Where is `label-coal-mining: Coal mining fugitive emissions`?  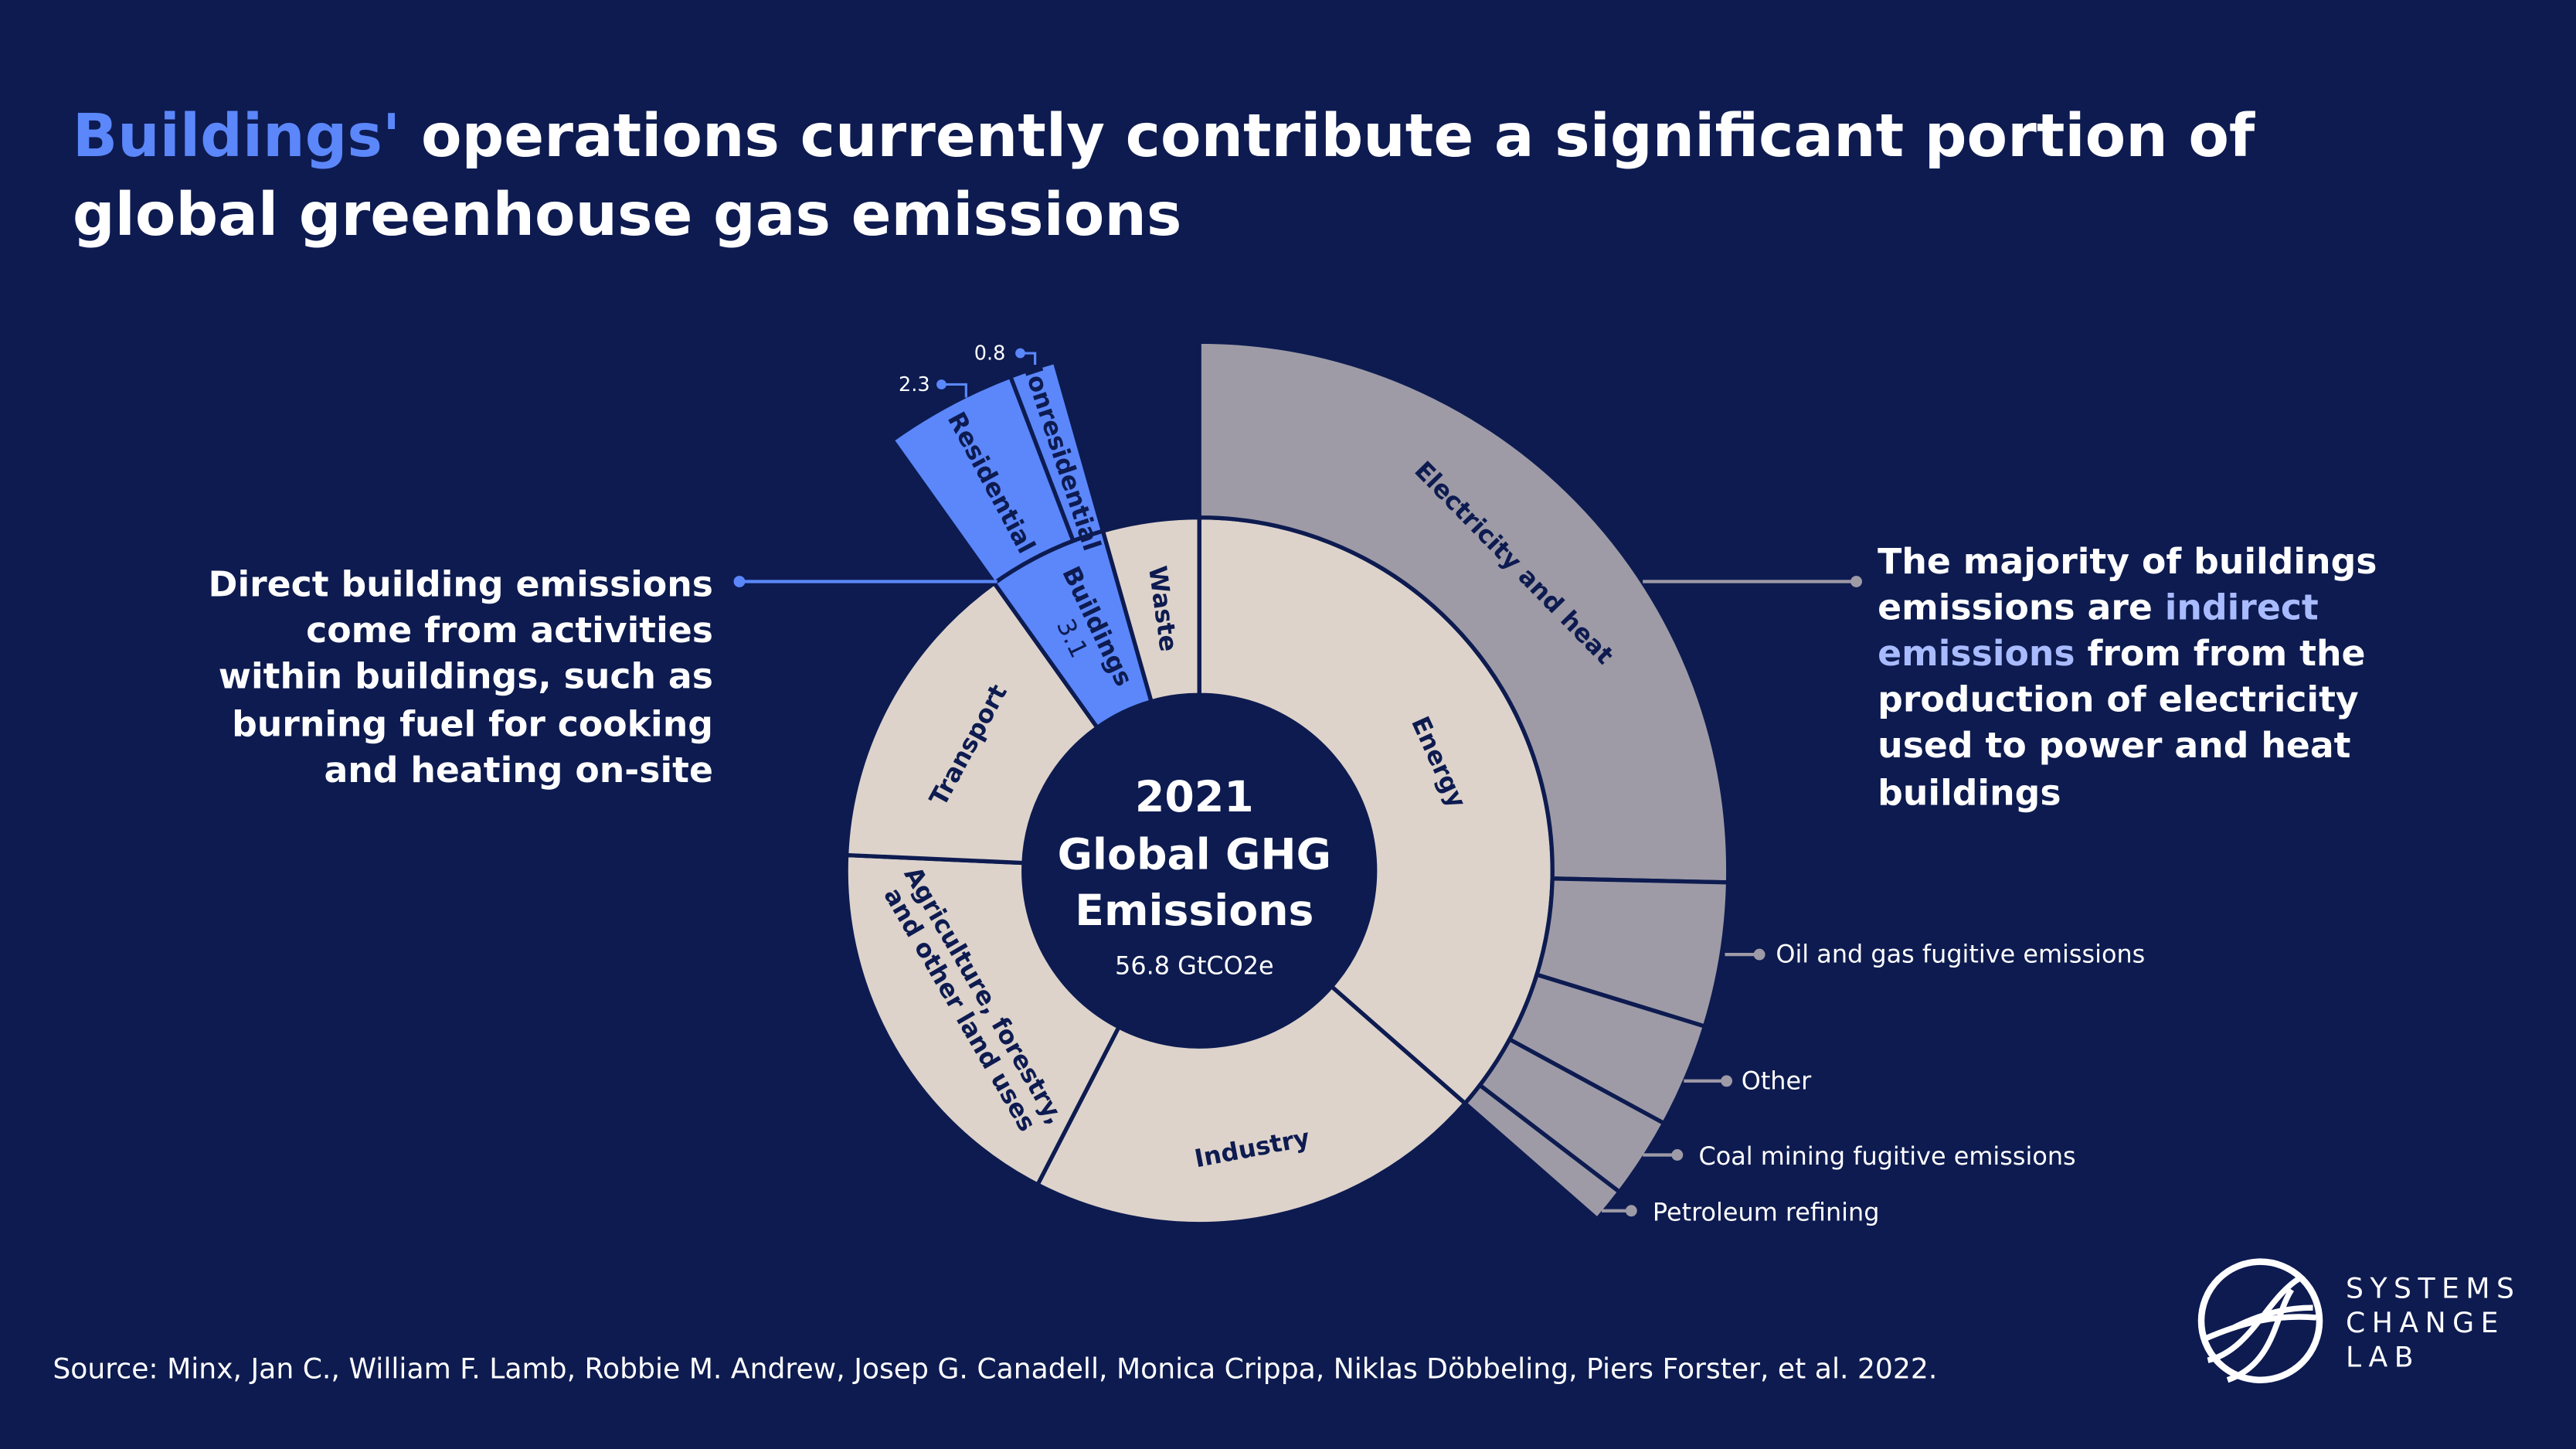 label-coal-mining: Coal mining fugitive emissions is located at coordinates (1886, 1156).